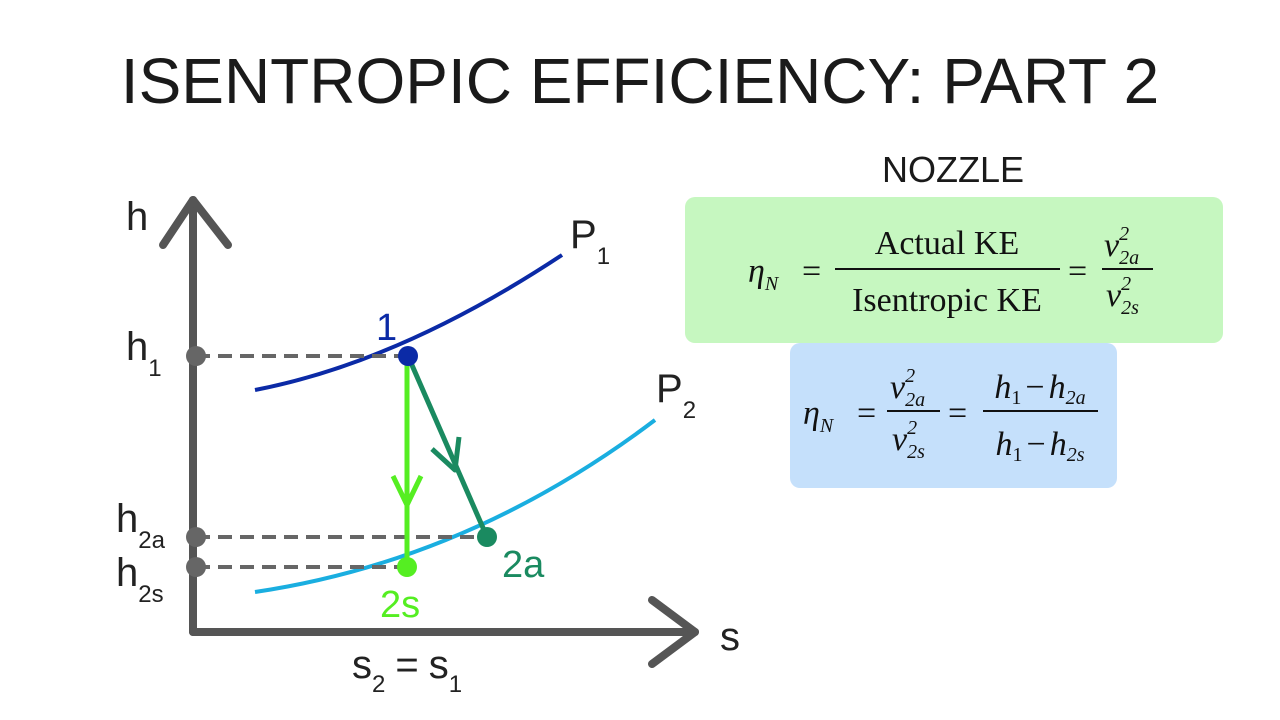 This screenshot has height=720, width=1280. I want to click on p2-label: P2, so click(676, 395).